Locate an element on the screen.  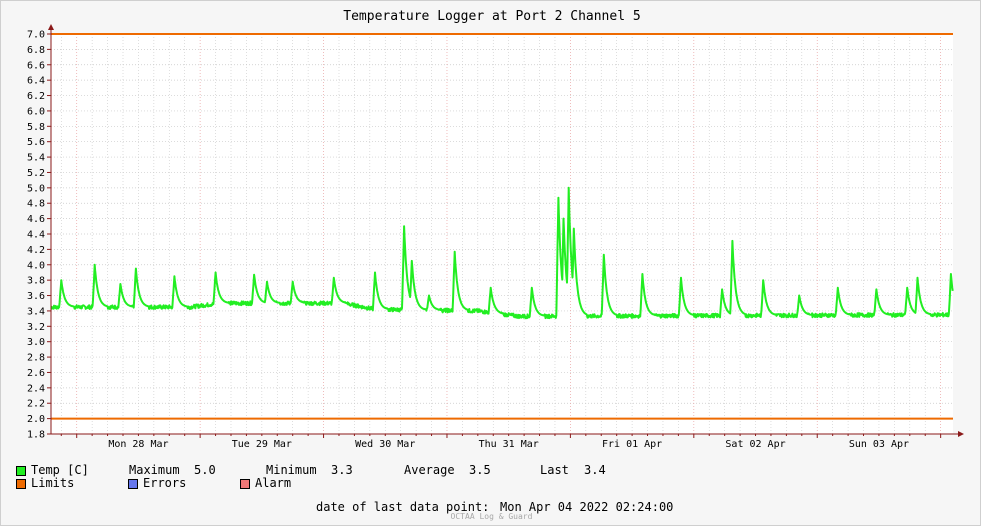
y-tick-label: 2.6 is located at coordinates (36, 373).